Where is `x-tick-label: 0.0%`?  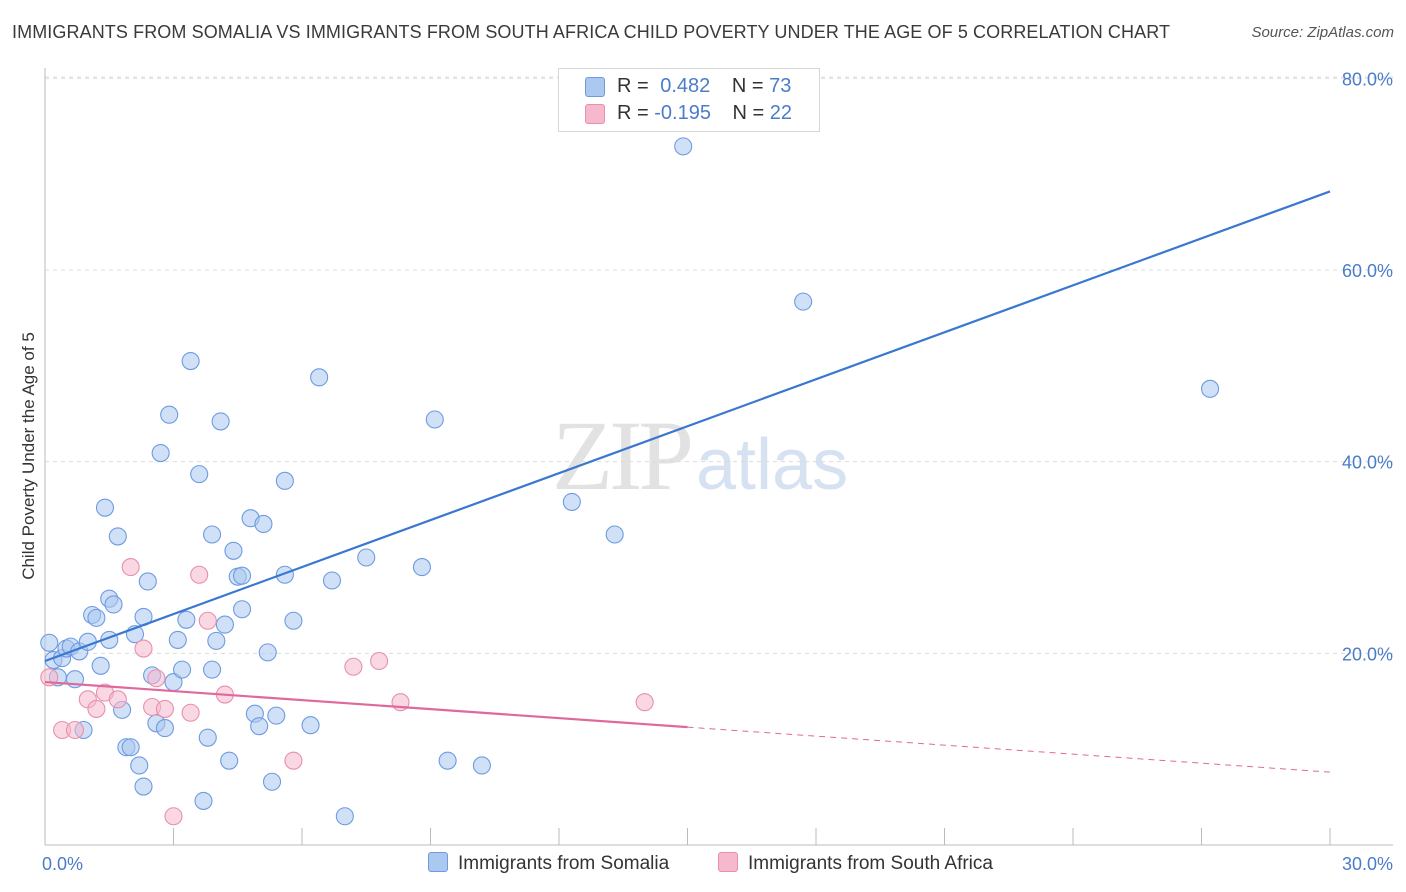 x-tick-label: 0.0% is located at coordinates (62, 864).